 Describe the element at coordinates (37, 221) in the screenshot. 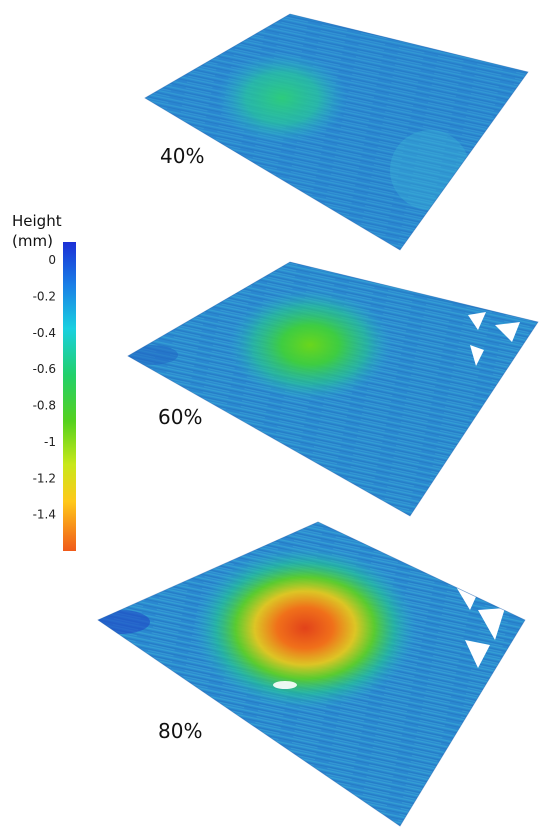

I see `colorbar-title-line1: Height` at that location.